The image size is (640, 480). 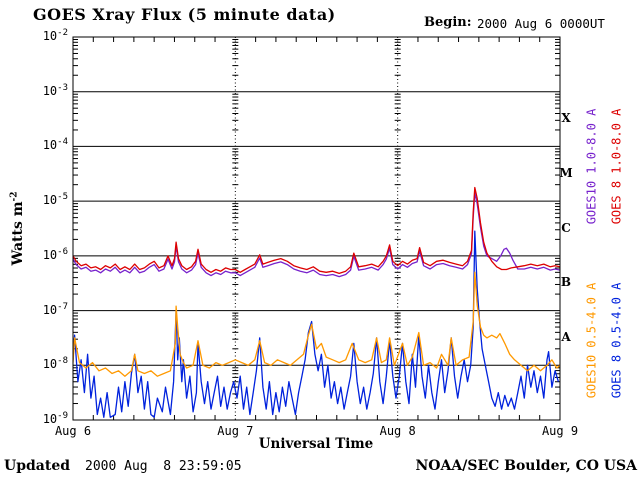 I want to click on chart-title: GOES Xray Flux (5 minute data), so click(x=184, y=14).